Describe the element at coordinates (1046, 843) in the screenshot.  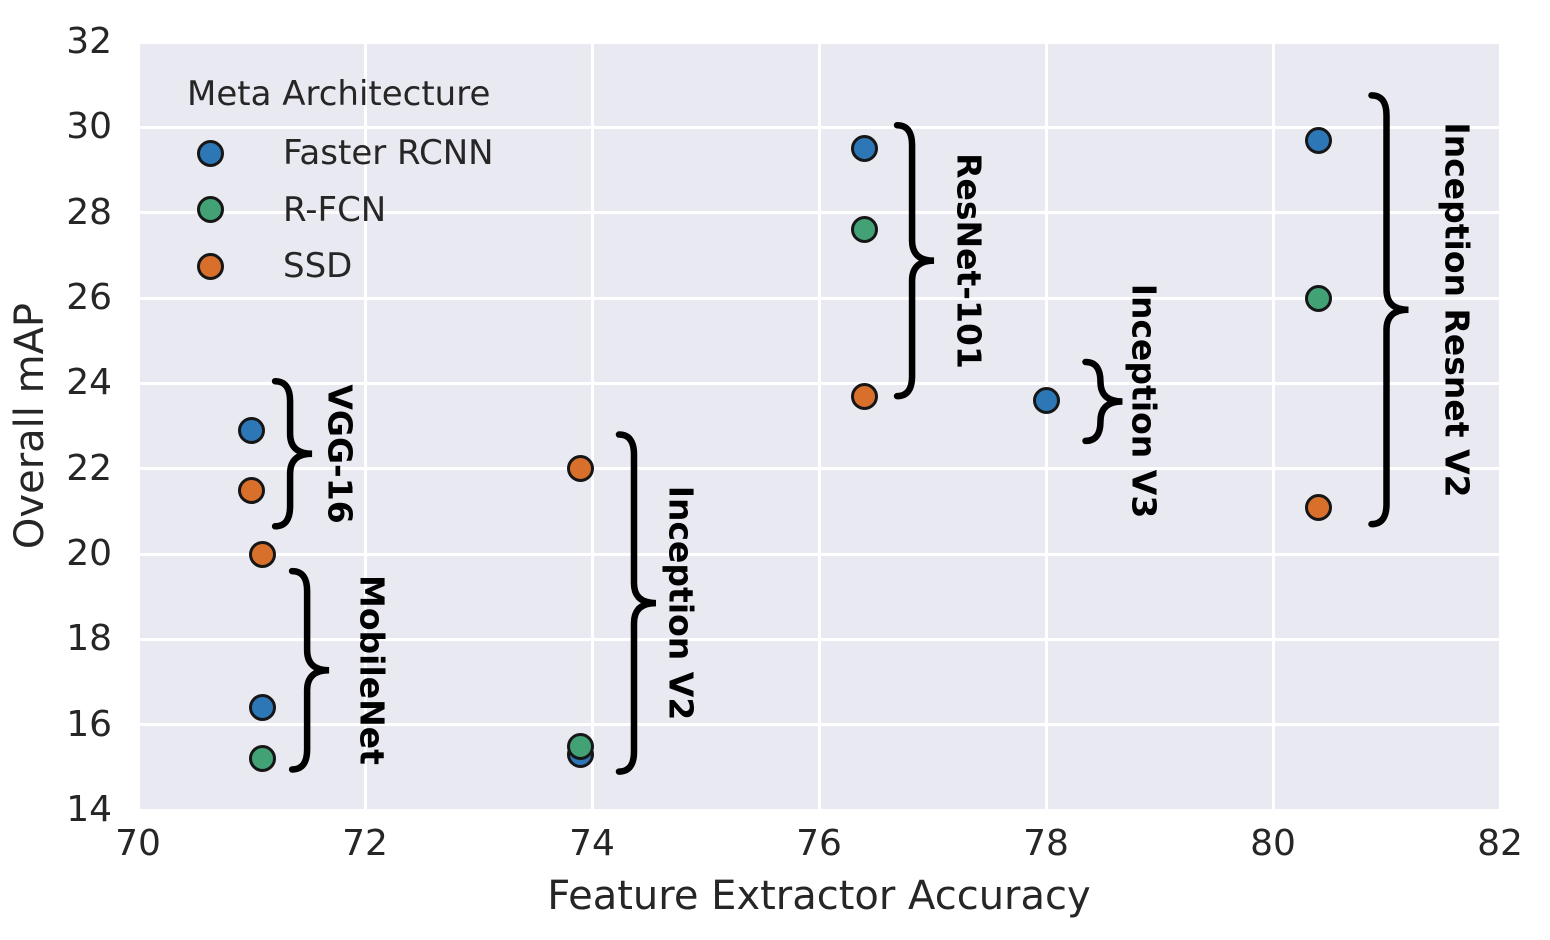
I see `x-tick-78: 78` at that location.